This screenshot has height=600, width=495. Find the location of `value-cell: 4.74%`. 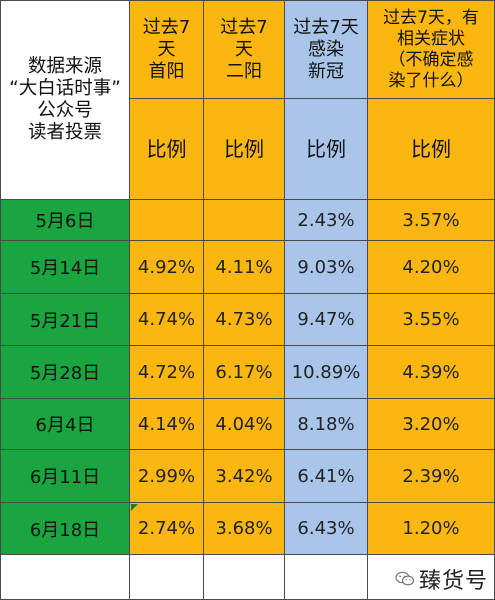

value-cell: 4.74% is located at coordinates (167, 320).